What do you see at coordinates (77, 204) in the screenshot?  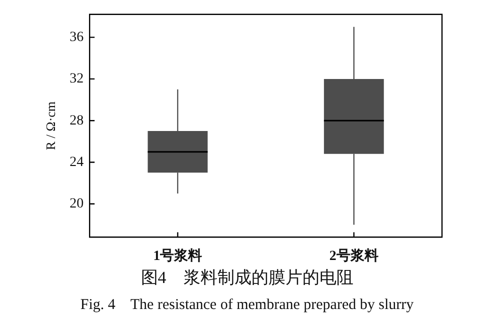 I see `y-tick-label: 20` at bounding box center [77, 204].